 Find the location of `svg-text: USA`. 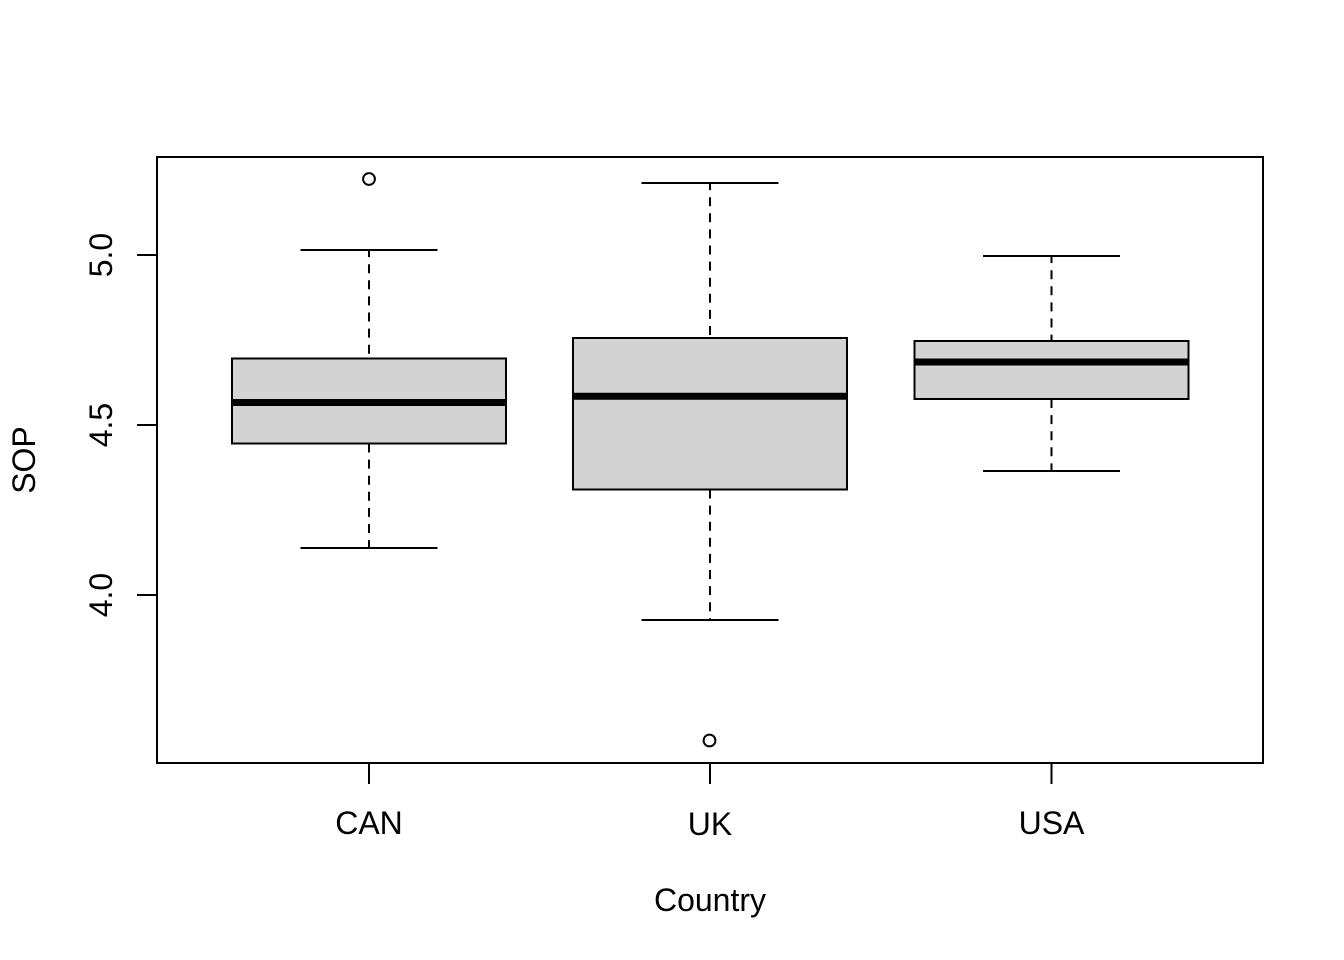

svg-text: USA is located at coordinates (1052, 823).